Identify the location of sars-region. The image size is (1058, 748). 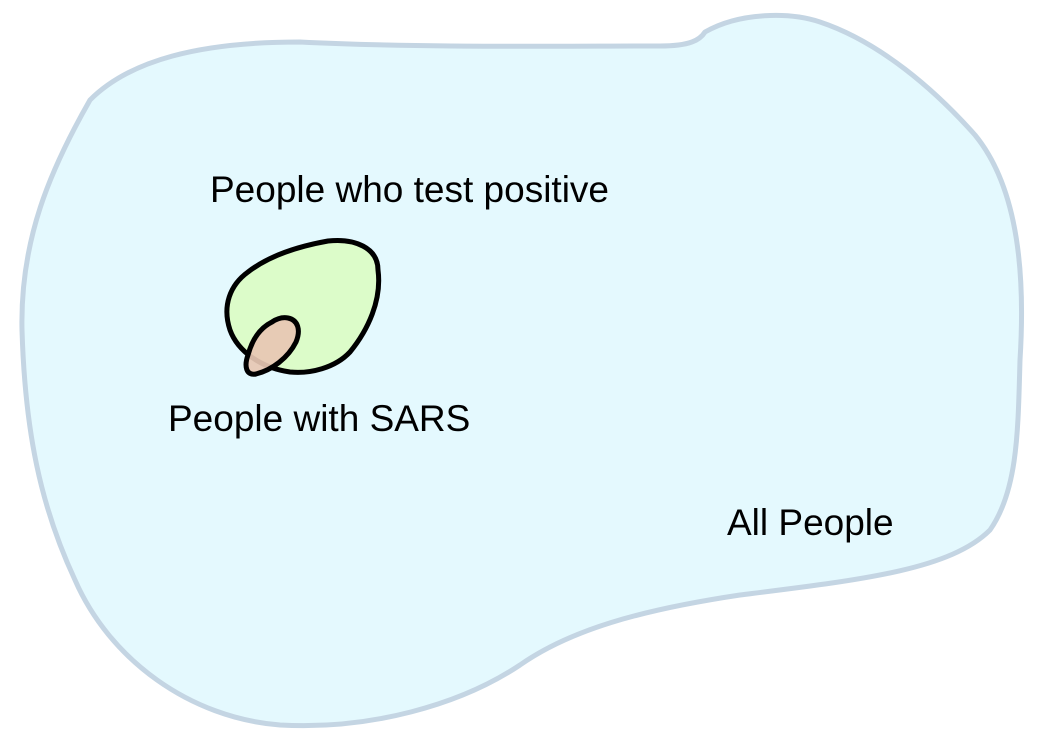
(272, 346).